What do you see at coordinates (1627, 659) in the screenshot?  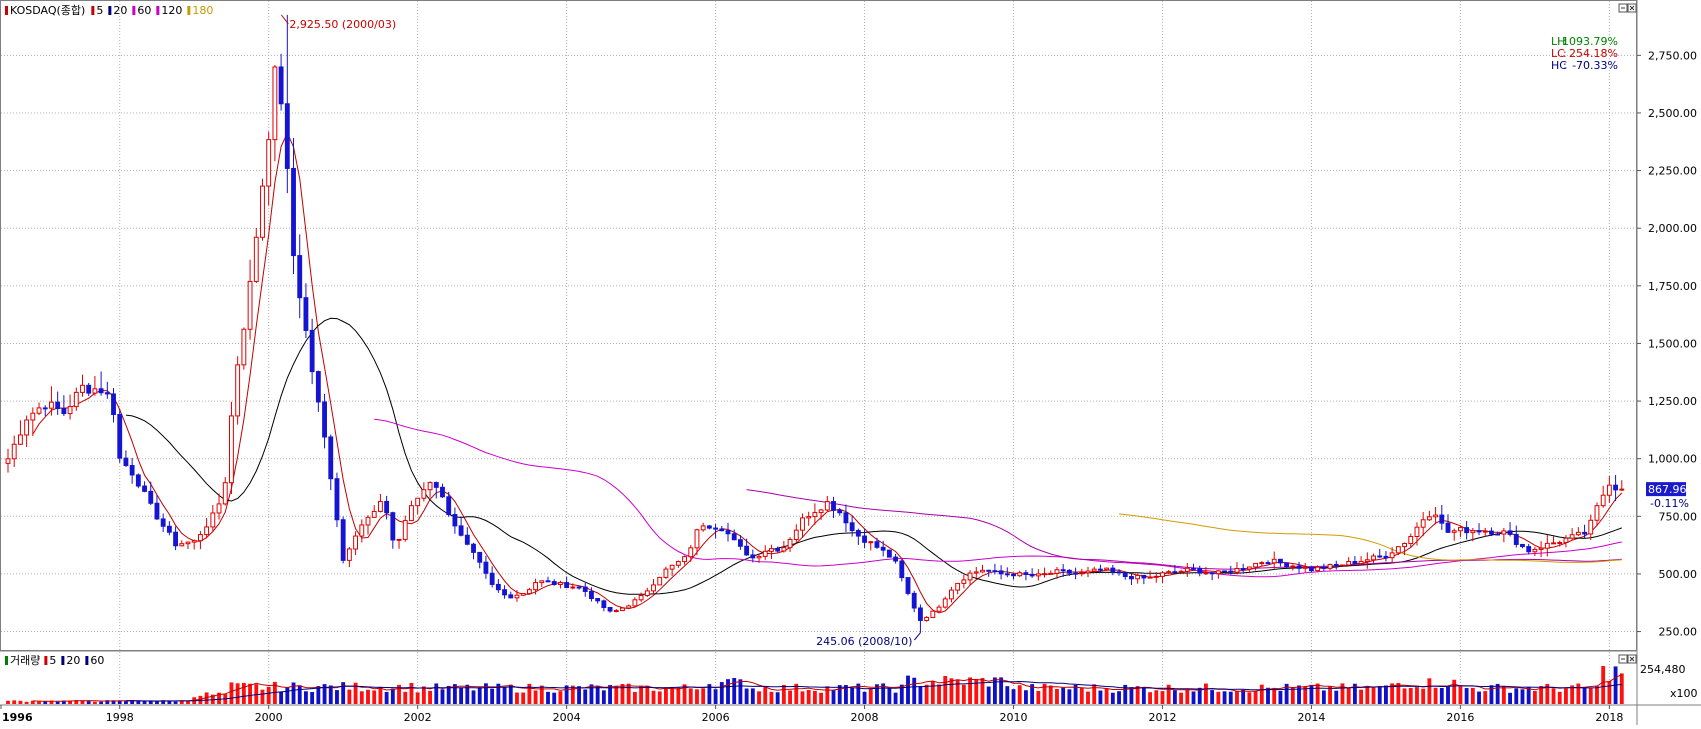 I see `volume-panel-window-buttons` at bounding box center [1627, 659].